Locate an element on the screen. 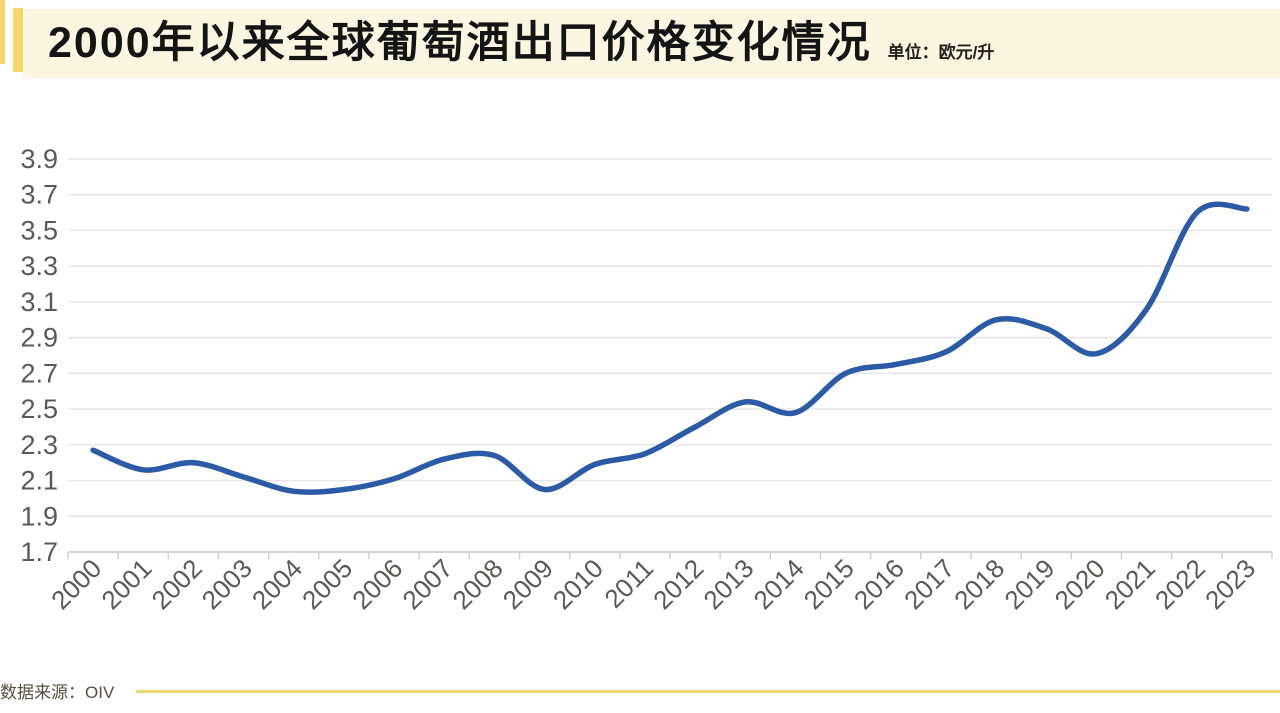  x-axis-label: 2012 is located at coordinates (678, 584).